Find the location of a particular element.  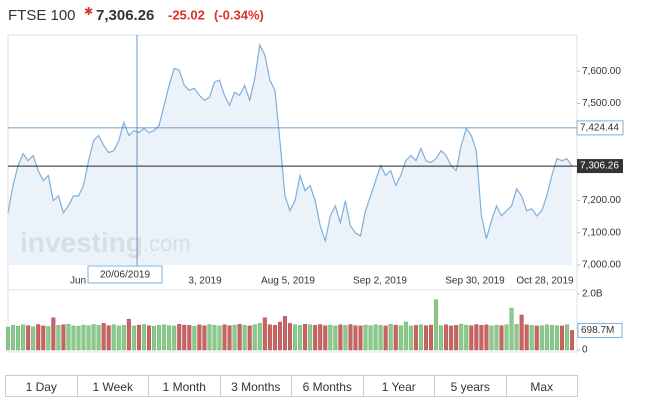

range-button: 5 years is located at coordinates (470, 386).